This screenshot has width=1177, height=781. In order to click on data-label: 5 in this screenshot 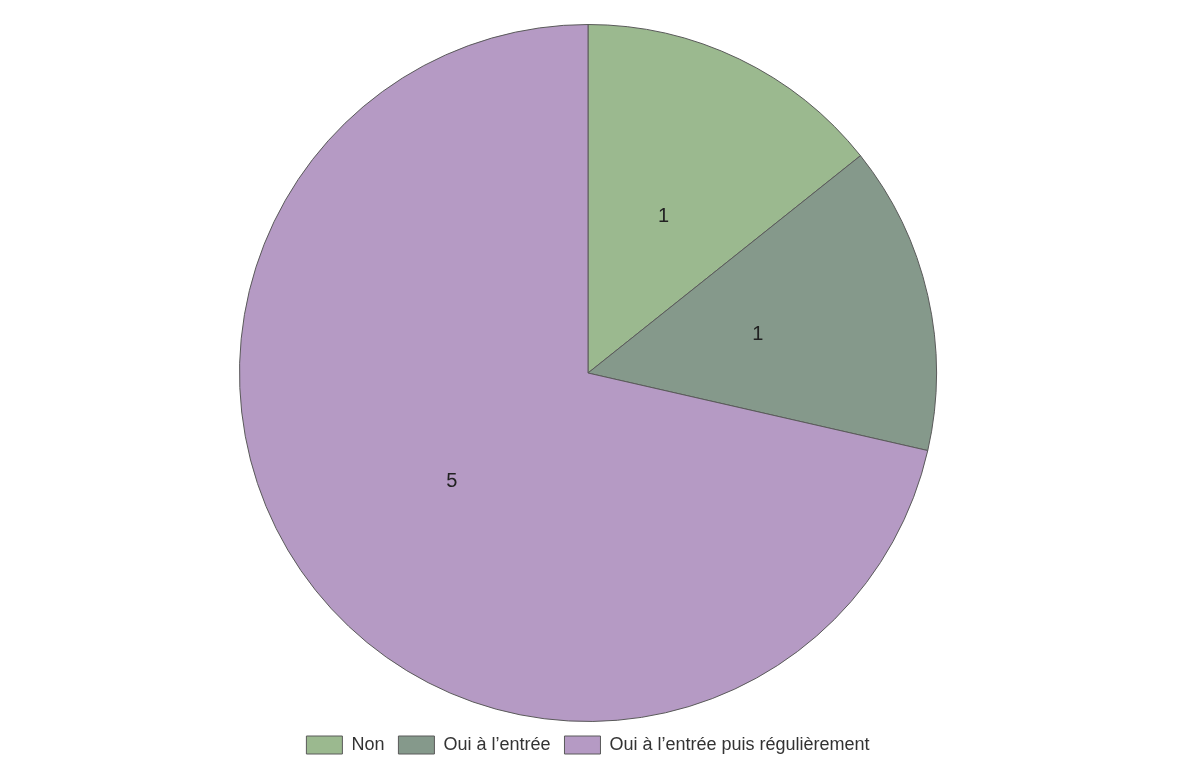, I will do `click(452, 480)`.